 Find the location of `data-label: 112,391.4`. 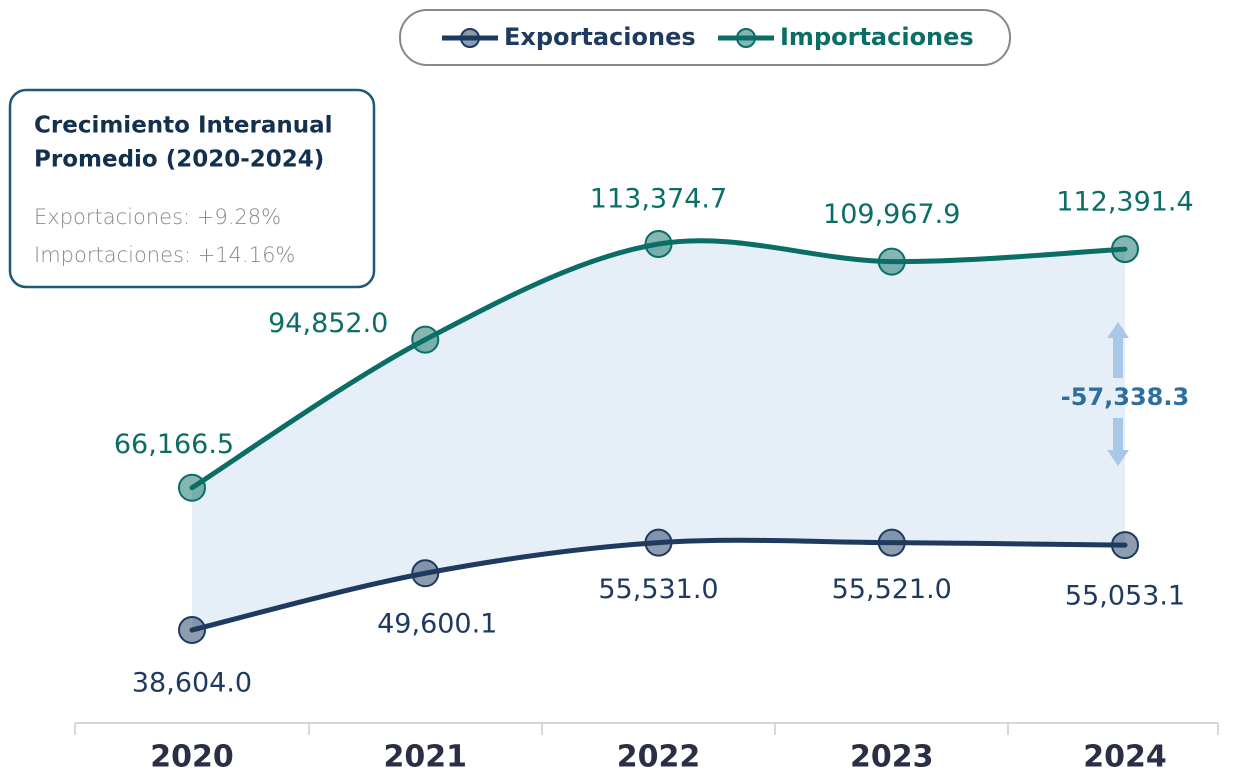

data-label: 112,391.4 is located at coordinates (1124, 202).